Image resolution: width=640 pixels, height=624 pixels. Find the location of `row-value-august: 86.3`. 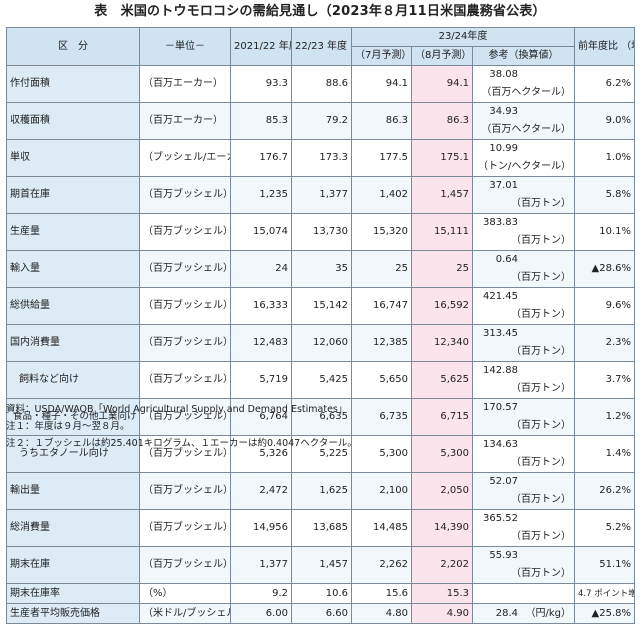

row-value-august: 86.3 is located at coordinates (442, 121).